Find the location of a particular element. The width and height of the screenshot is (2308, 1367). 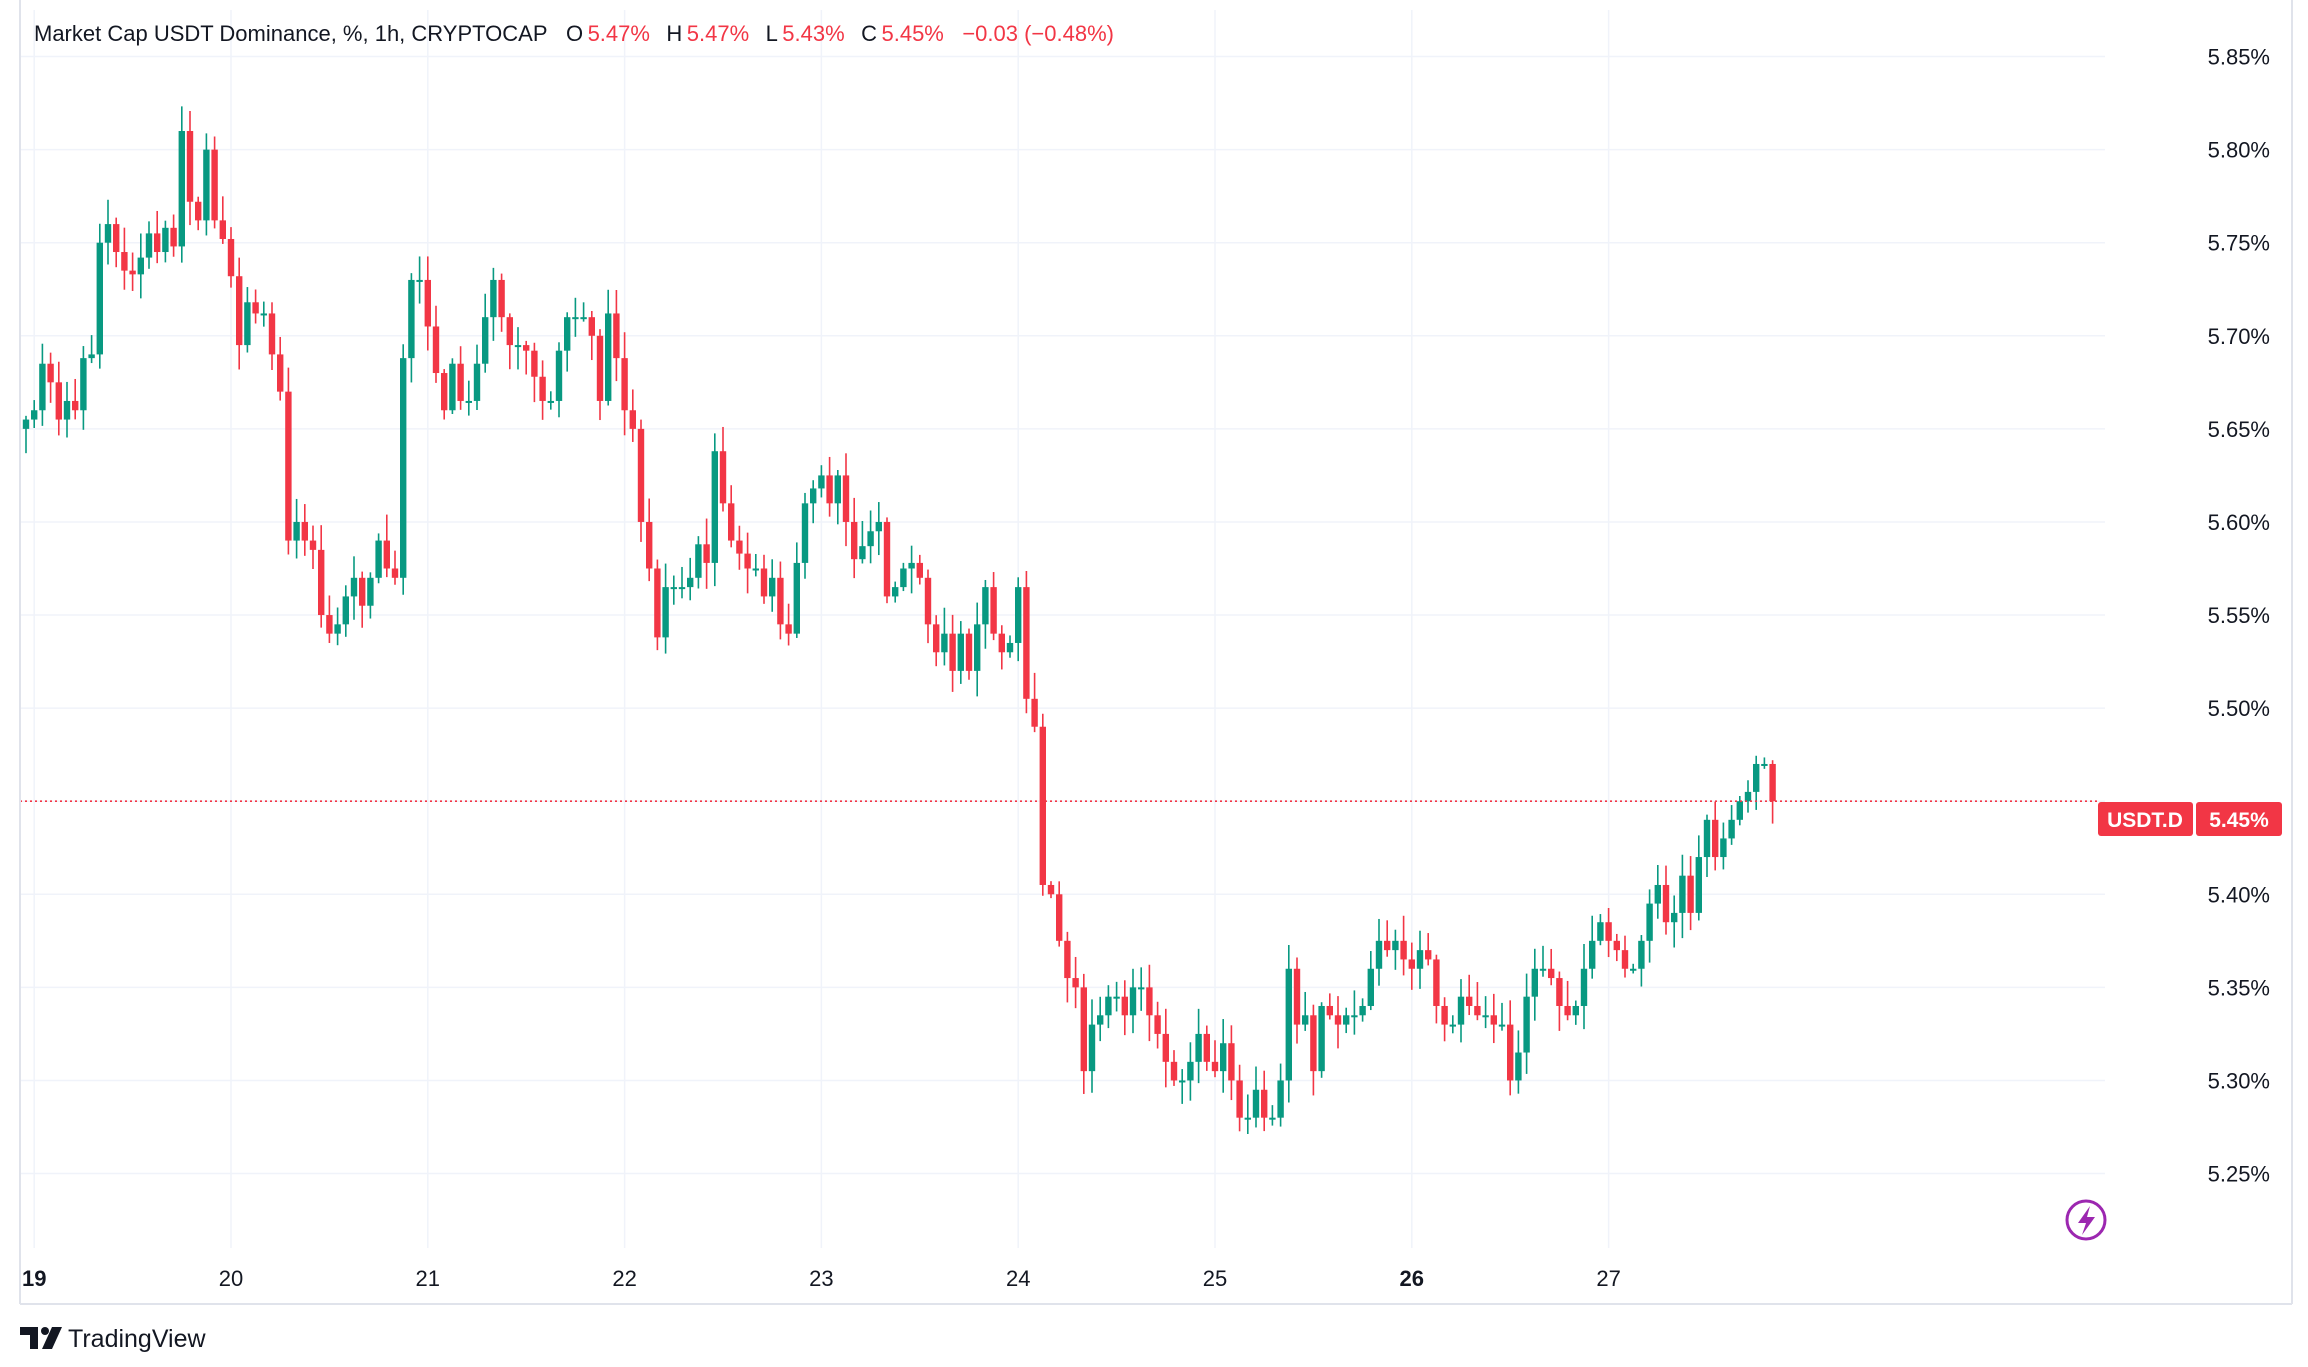

x-tick-label: 21 is located at coordinates (428, 1278).